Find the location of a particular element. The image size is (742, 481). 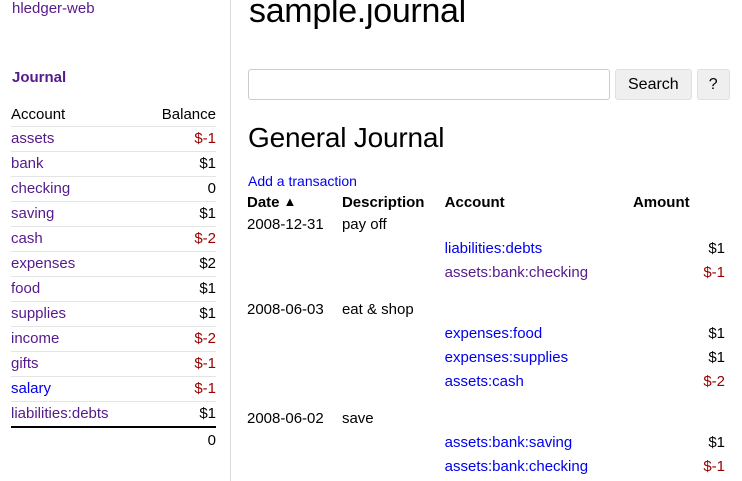

posting-row: expenses:food $1 is located at coordinates (486, 334).